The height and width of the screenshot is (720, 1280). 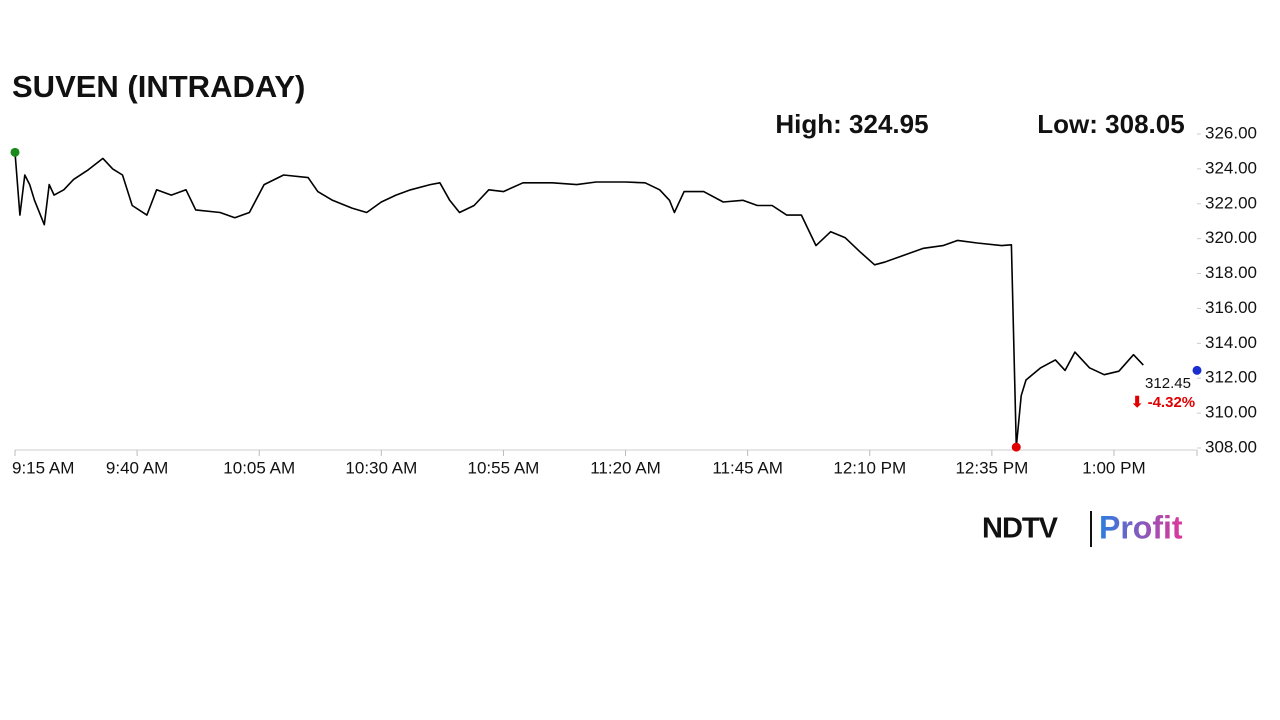 What do you see at coordinates (1113, 467) in the screenshot?
I see `x-tick-label: 1:00 PM` at bounding box center [1113, 467].